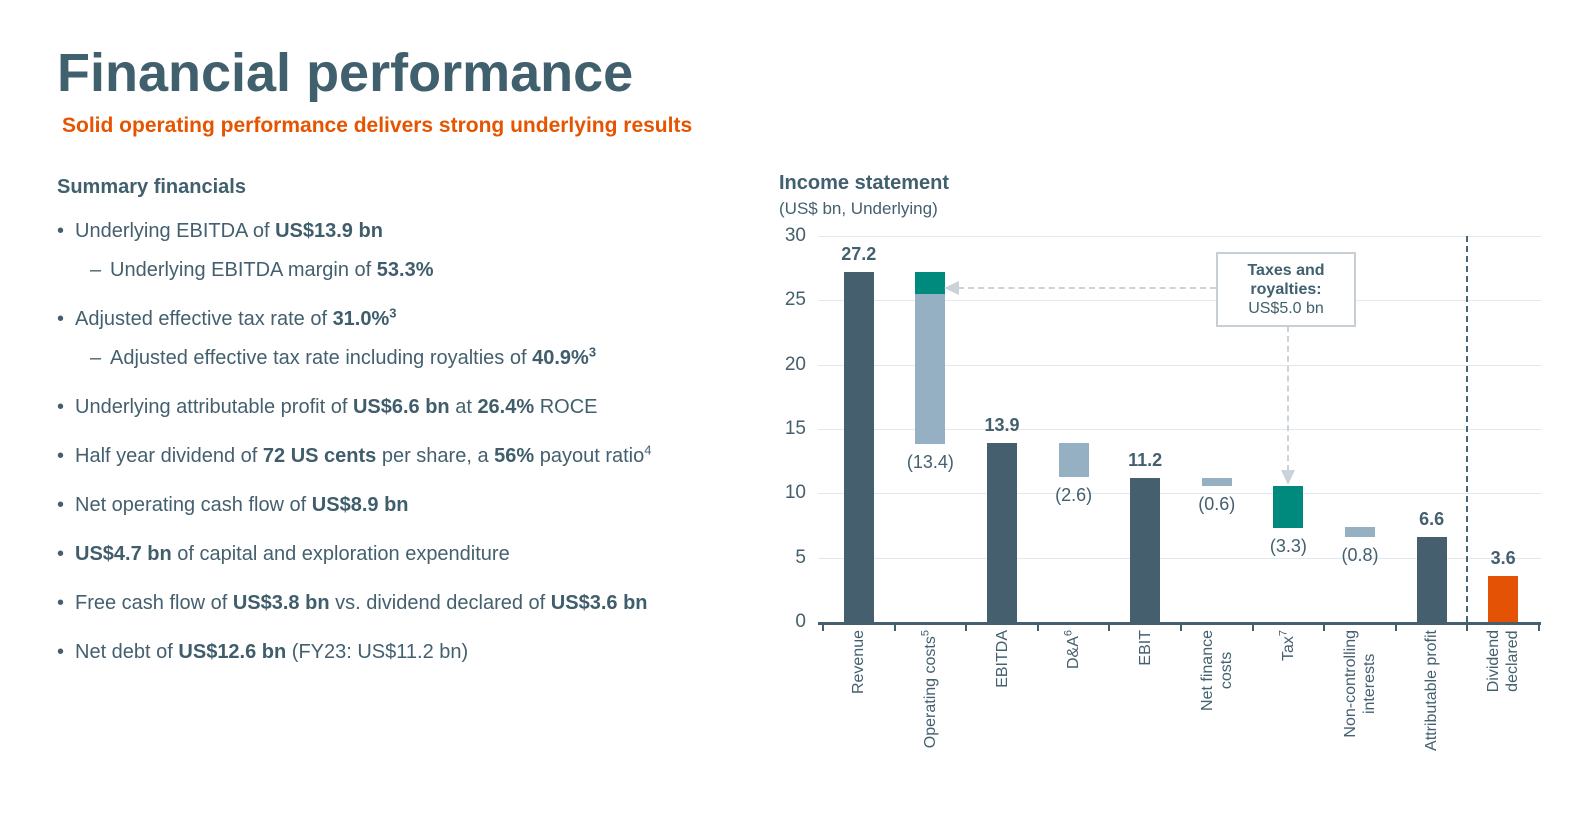 Image resolution: width=1580 pixels, height=813 pixels. What do you see at coordinates (1087, 288) in the screenshot?
I see `callout-arrow-left-line` at bounding box center [1087, 288].